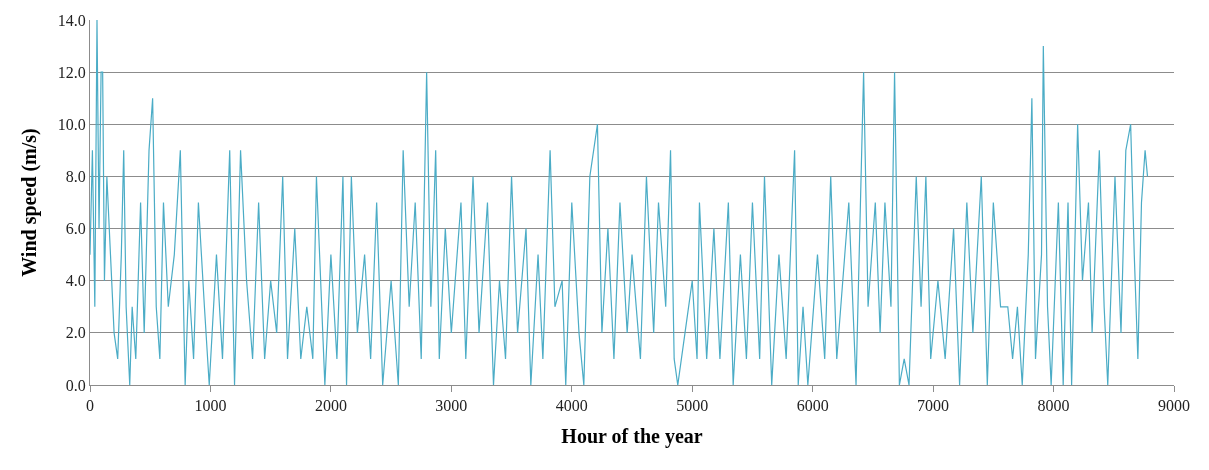  I want to click on y-tick-label: 4.0, so click(75, 281).